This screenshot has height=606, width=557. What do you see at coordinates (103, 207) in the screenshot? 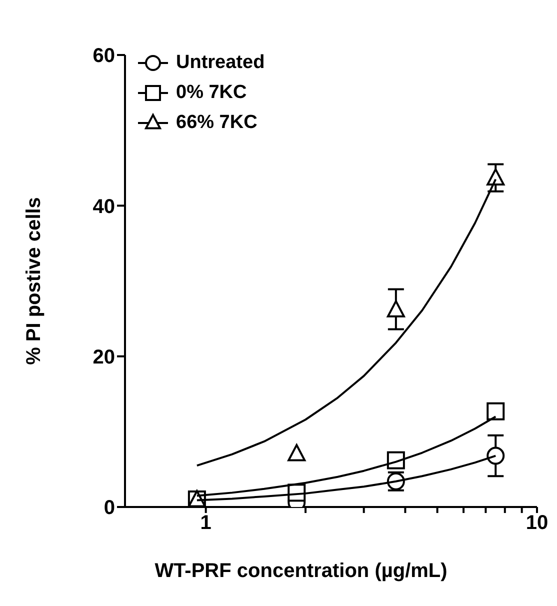
I see `y-tick-label: 40` at bounding box center [103, 207].